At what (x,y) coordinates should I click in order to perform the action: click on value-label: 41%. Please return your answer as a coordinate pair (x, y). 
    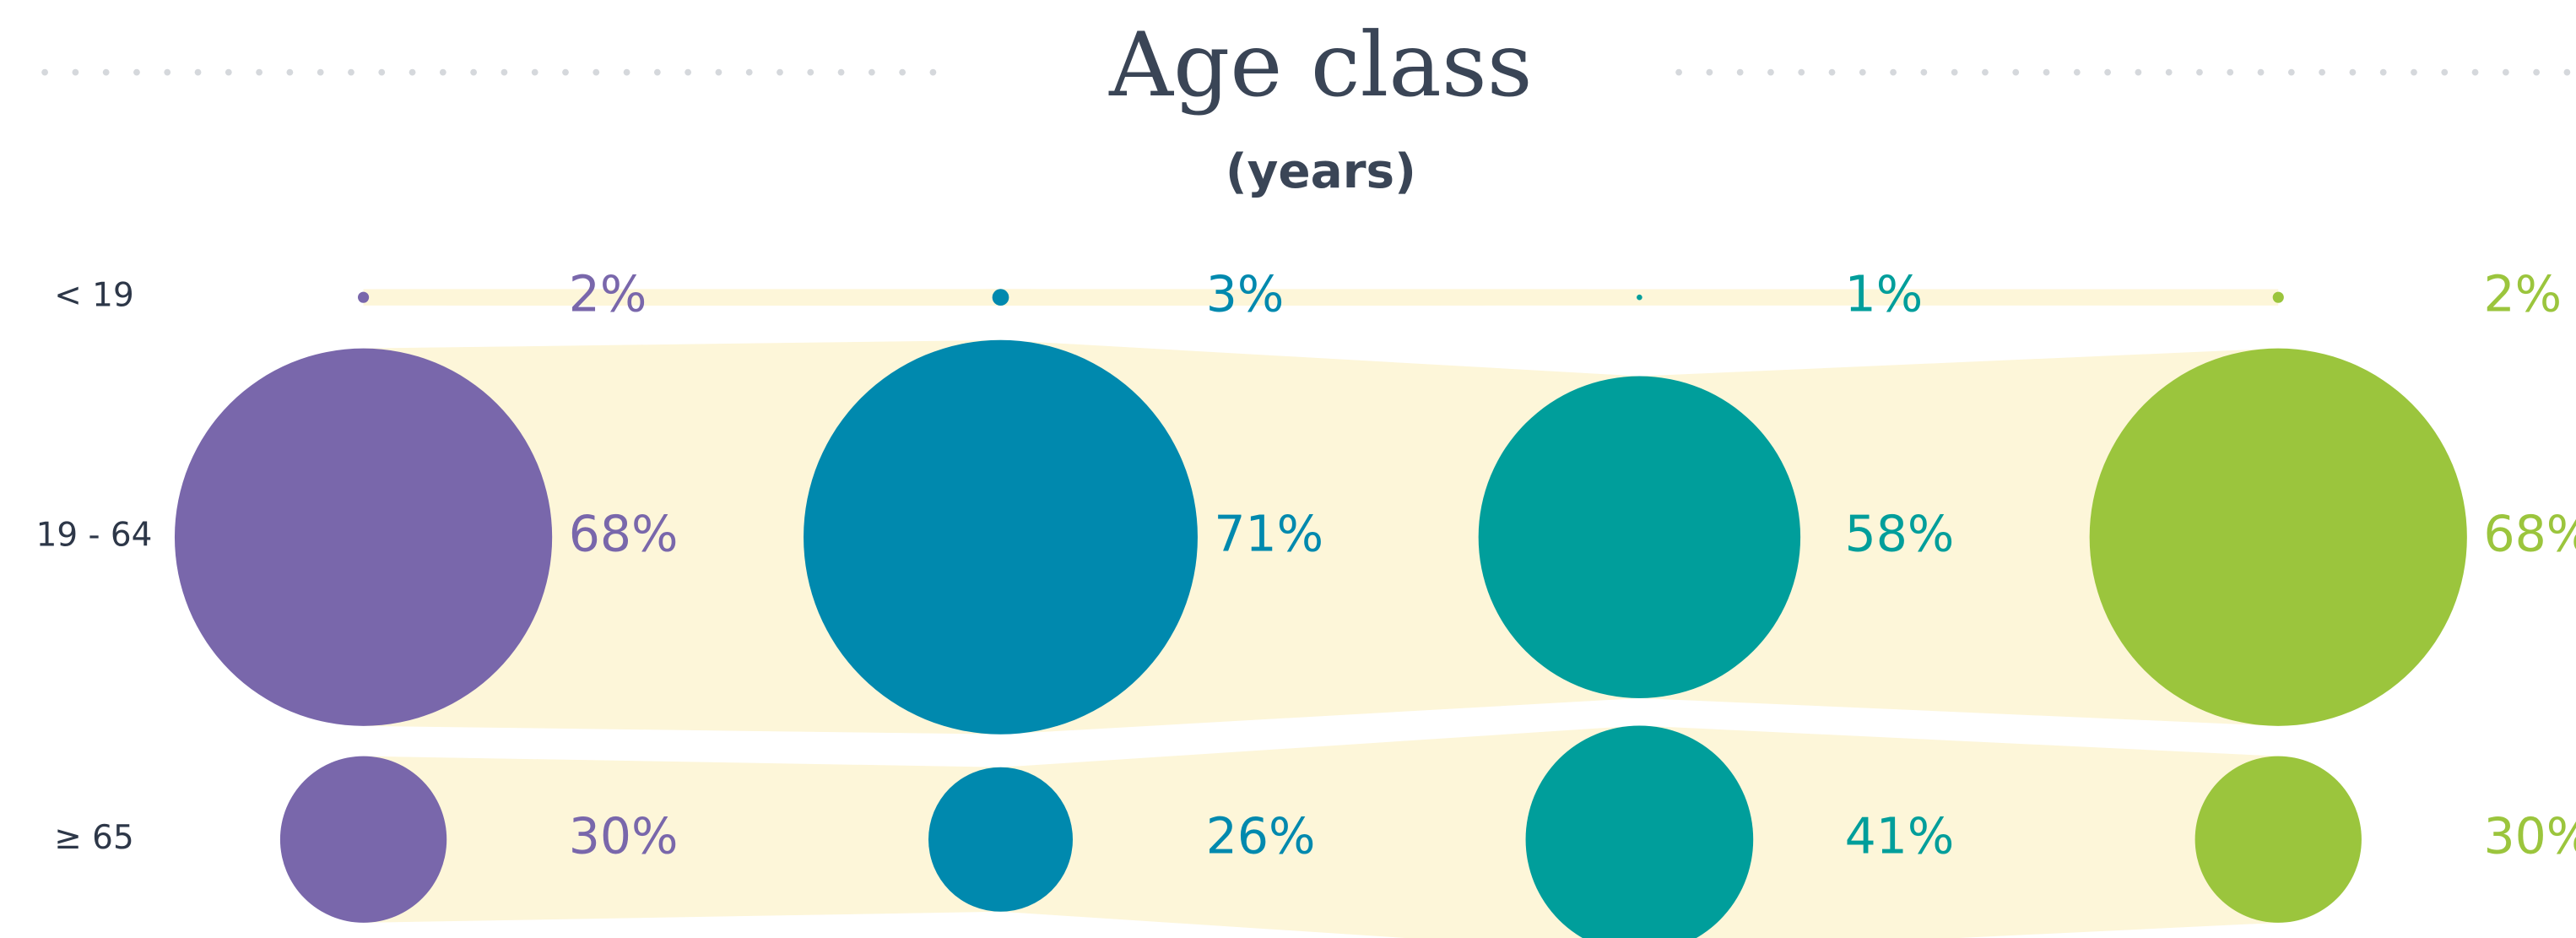
    Looking at the image, I should click on (1900, 836).